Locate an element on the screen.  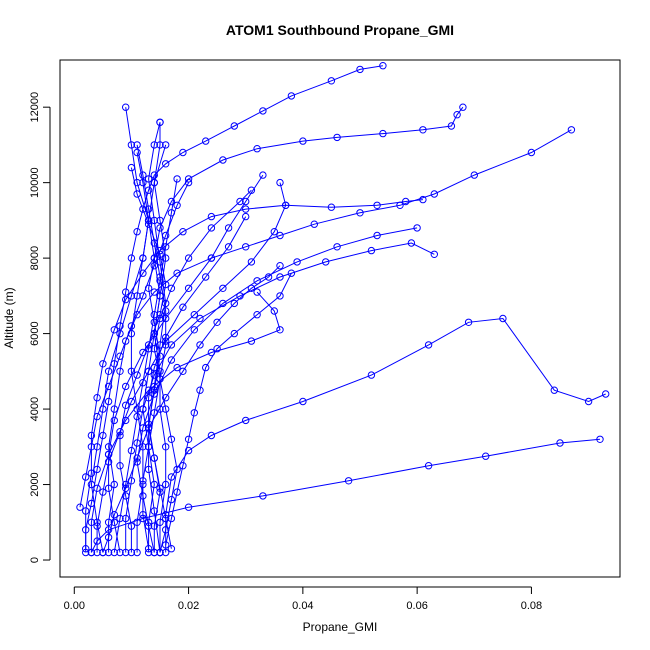
x-tick-label: 0.08 is located at coordinates (531, 606).